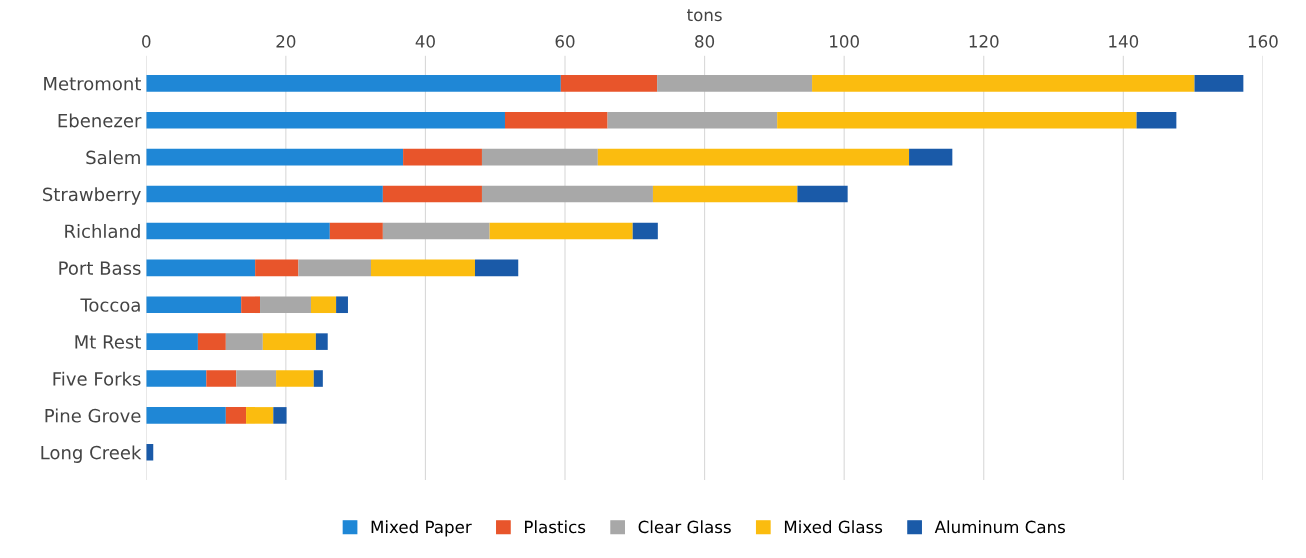  Describe the element at coordinates (555, 527) in the screenshot. I see `legend-label: Plastics` at that location.